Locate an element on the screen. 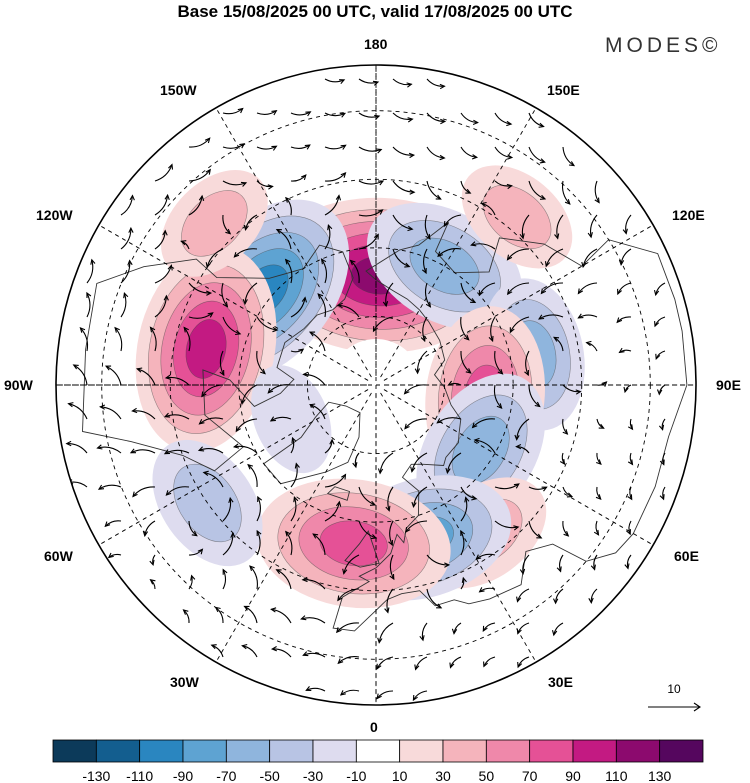 The height and width of the screenshot is (783, 750). label-lon-60w: 60W is located at coordinates (58, 556).